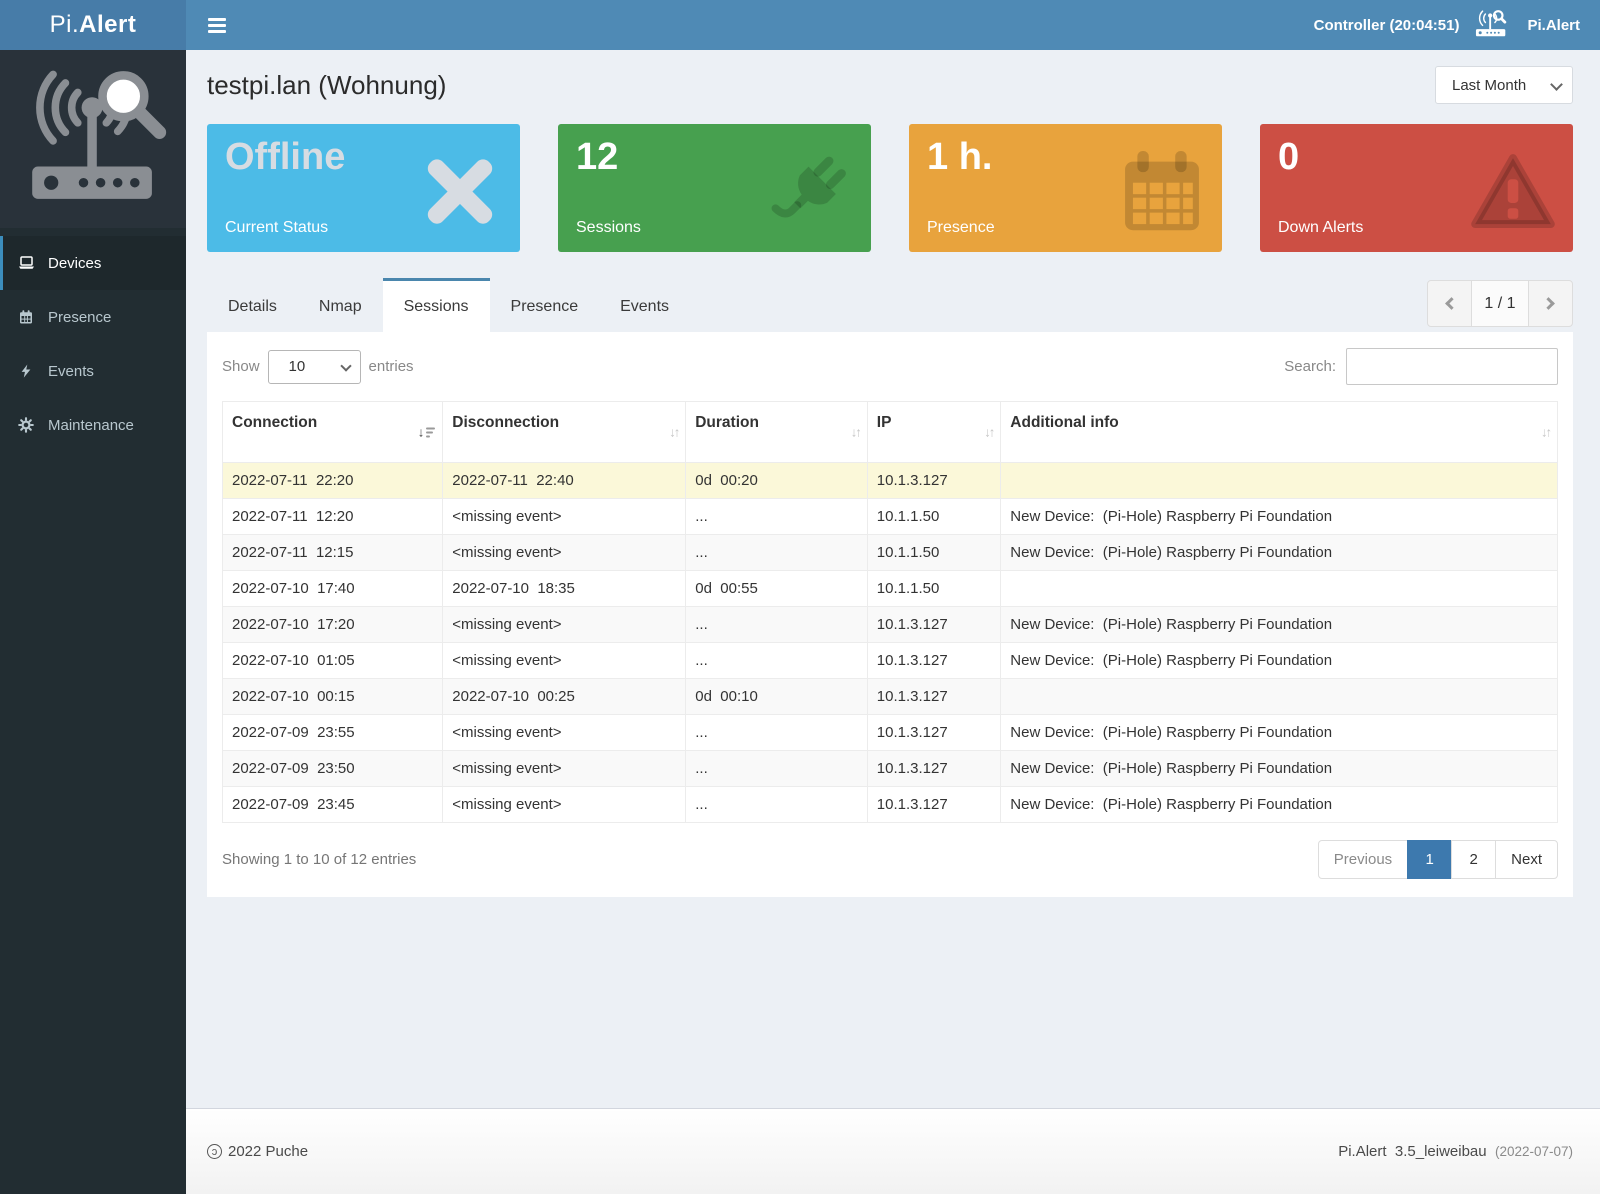 This screenshot has height=1194, width=1600. Describe the element at coordinates (564, 480) in the screenshot. I see `cell-disconnection: 2022-07-11 22:40` at that location.